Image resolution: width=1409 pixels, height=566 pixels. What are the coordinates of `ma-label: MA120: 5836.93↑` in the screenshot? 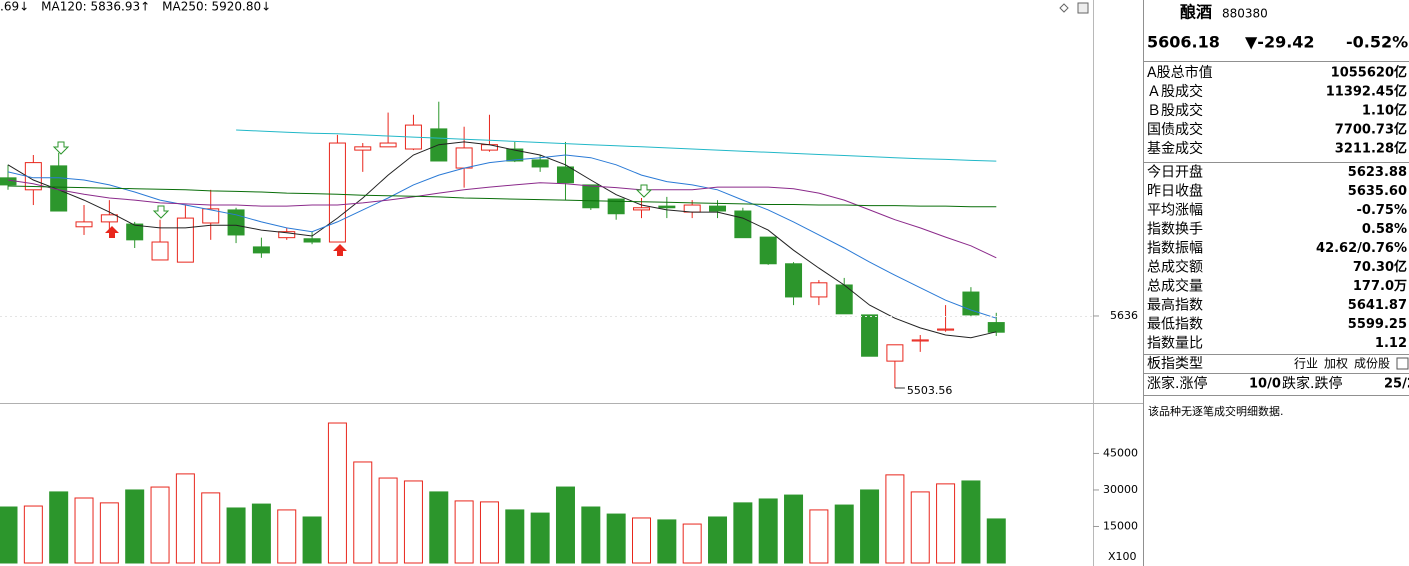 It's located at (95, 7).